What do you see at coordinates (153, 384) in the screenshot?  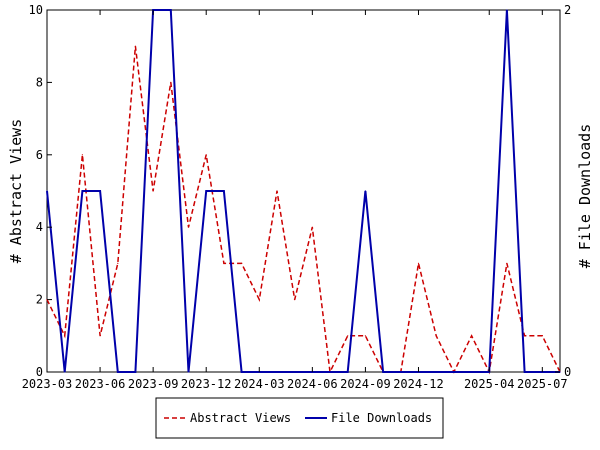 I see `x-tick-label: 2023-09` at bounding box center [153, 384].